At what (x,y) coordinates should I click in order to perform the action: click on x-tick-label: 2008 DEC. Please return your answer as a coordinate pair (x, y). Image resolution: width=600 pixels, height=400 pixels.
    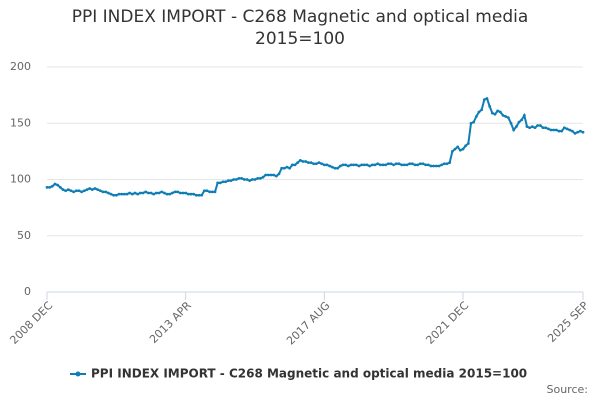
    Looking at the image, I should click on (31, 323).